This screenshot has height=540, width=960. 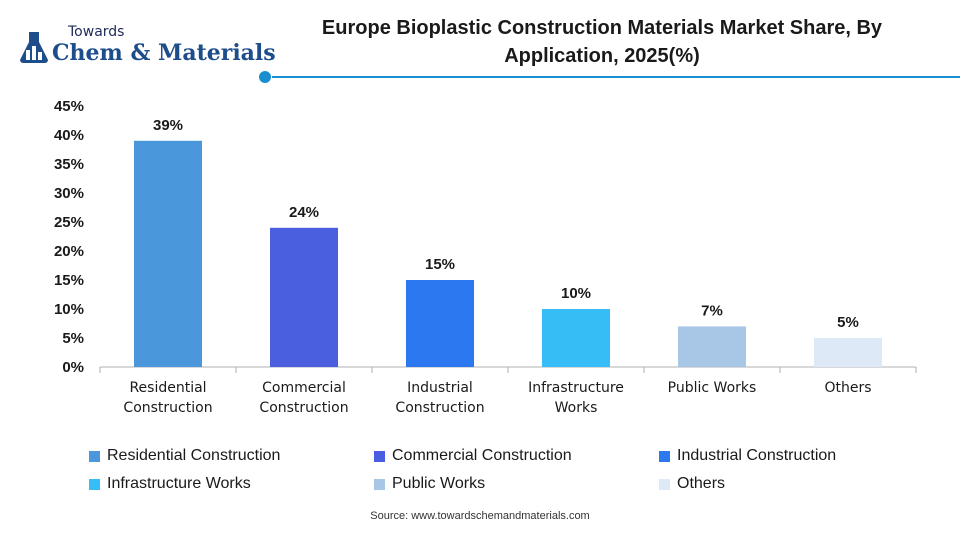 I want to click on legend-label: Industrial Construction, so click(x=757, y=455).